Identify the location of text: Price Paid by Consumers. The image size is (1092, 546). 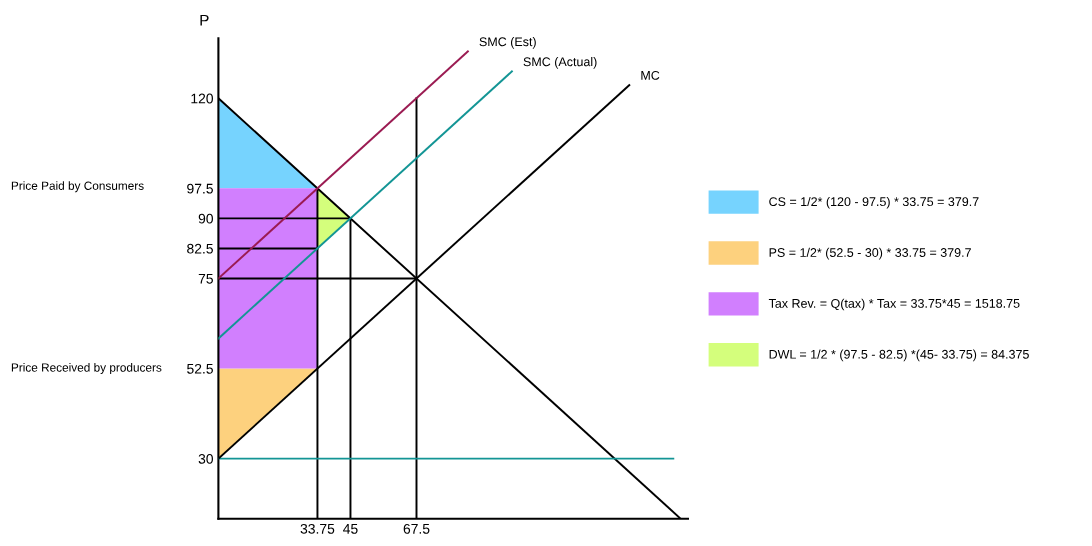
(77, 187).